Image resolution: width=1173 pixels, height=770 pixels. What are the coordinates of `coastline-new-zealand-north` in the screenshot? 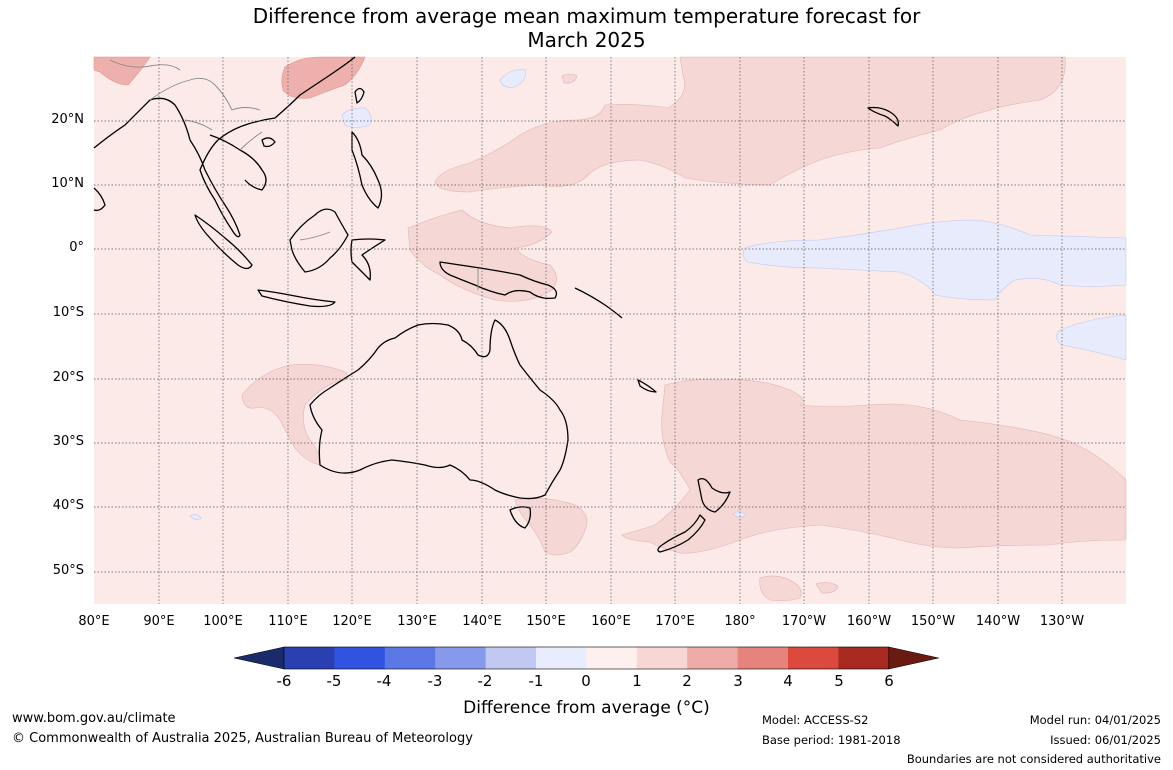 It's located at (714, 495).